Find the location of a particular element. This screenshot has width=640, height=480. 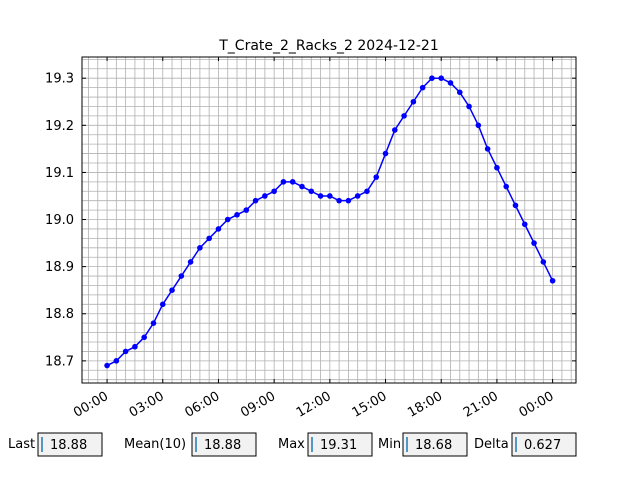

y-tick-label: 18.9 is located at coordinates (59, 267).